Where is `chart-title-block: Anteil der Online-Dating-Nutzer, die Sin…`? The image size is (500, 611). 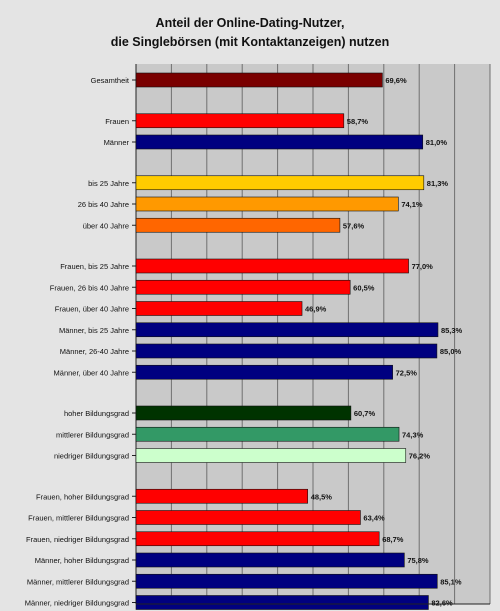 chart-title-block: Anteil der Online-Dating-Nutzer, die Sin… is located at coordinates (250, 33).